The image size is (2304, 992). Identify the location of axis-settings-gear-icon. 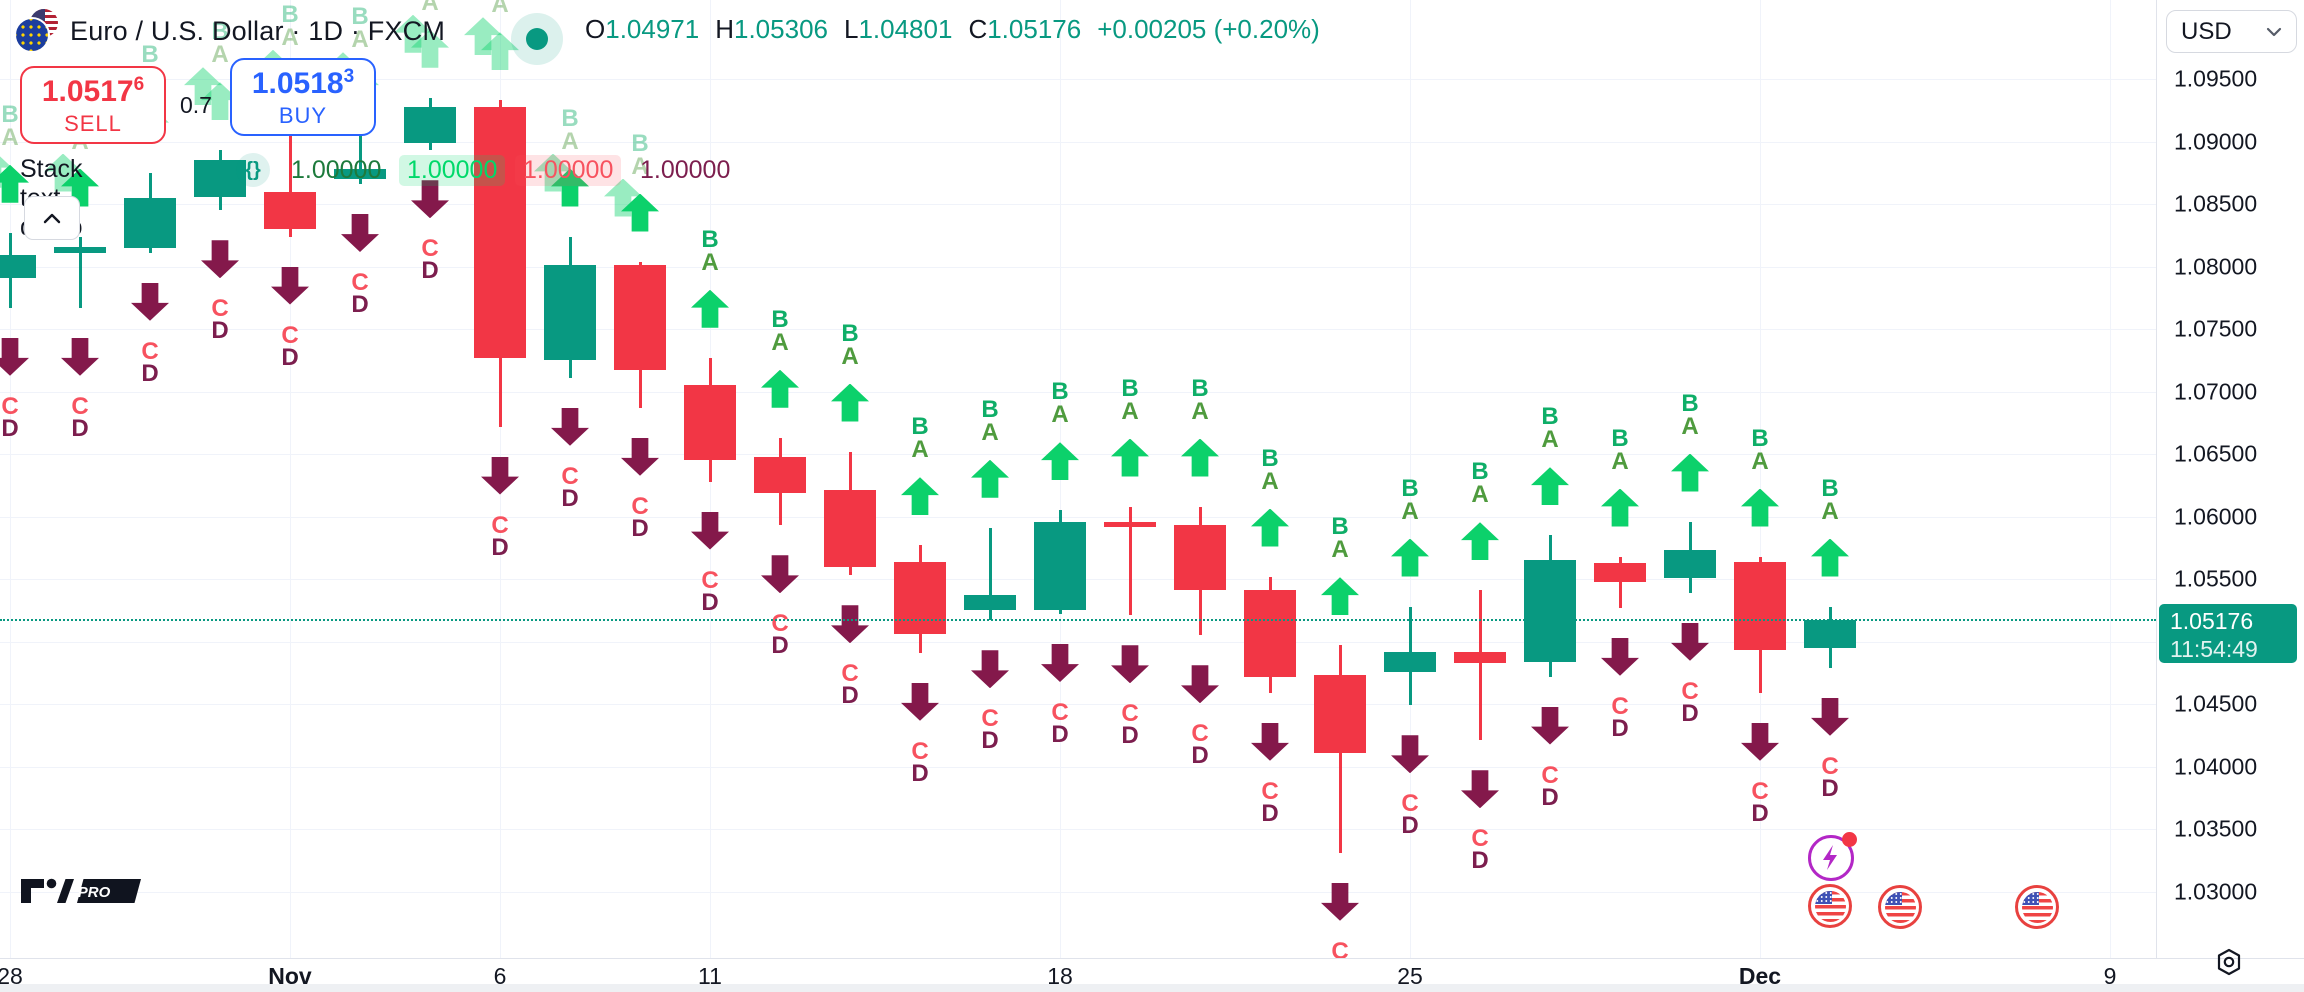
(2229, 964).